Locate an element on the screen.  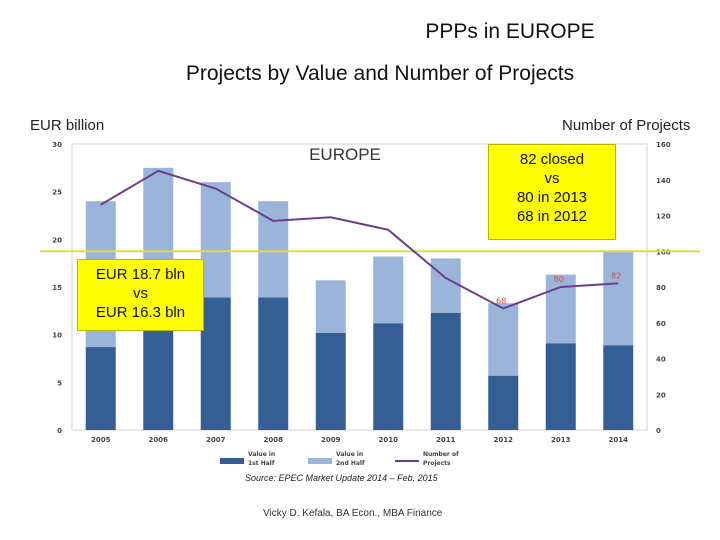
callout-line: 80 in 2013 is located at coordinates (552, 197).